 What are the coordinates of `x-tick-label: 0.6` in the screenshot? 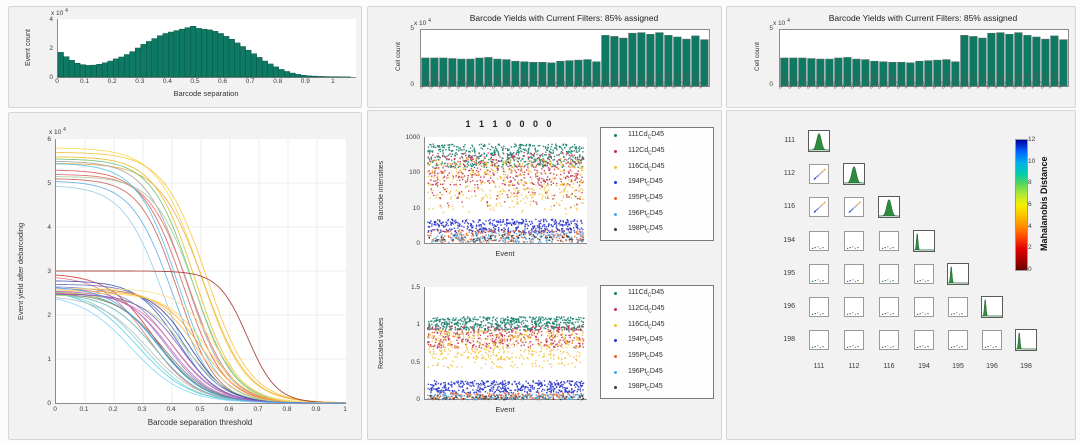 It's located at (223, 81).